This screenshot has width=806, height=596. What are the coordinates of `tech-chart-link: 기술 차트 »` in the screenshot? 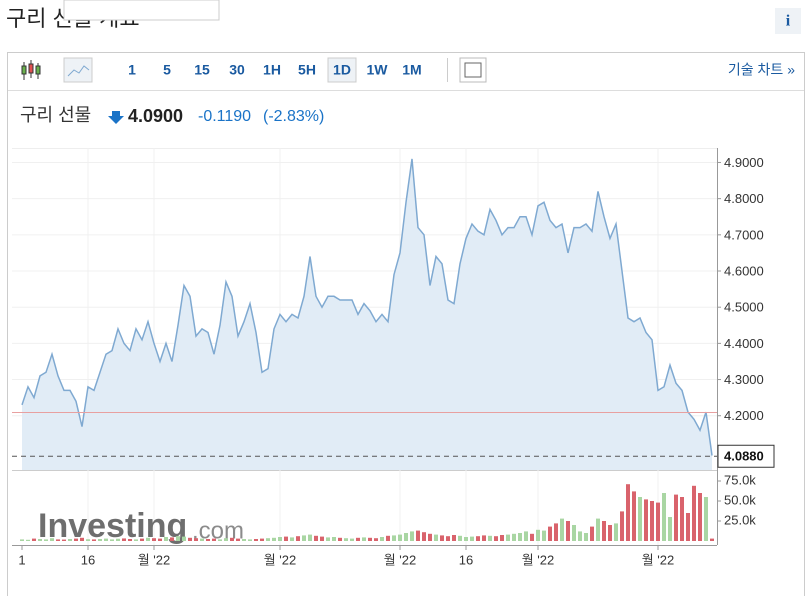 It's located at (761, 70).